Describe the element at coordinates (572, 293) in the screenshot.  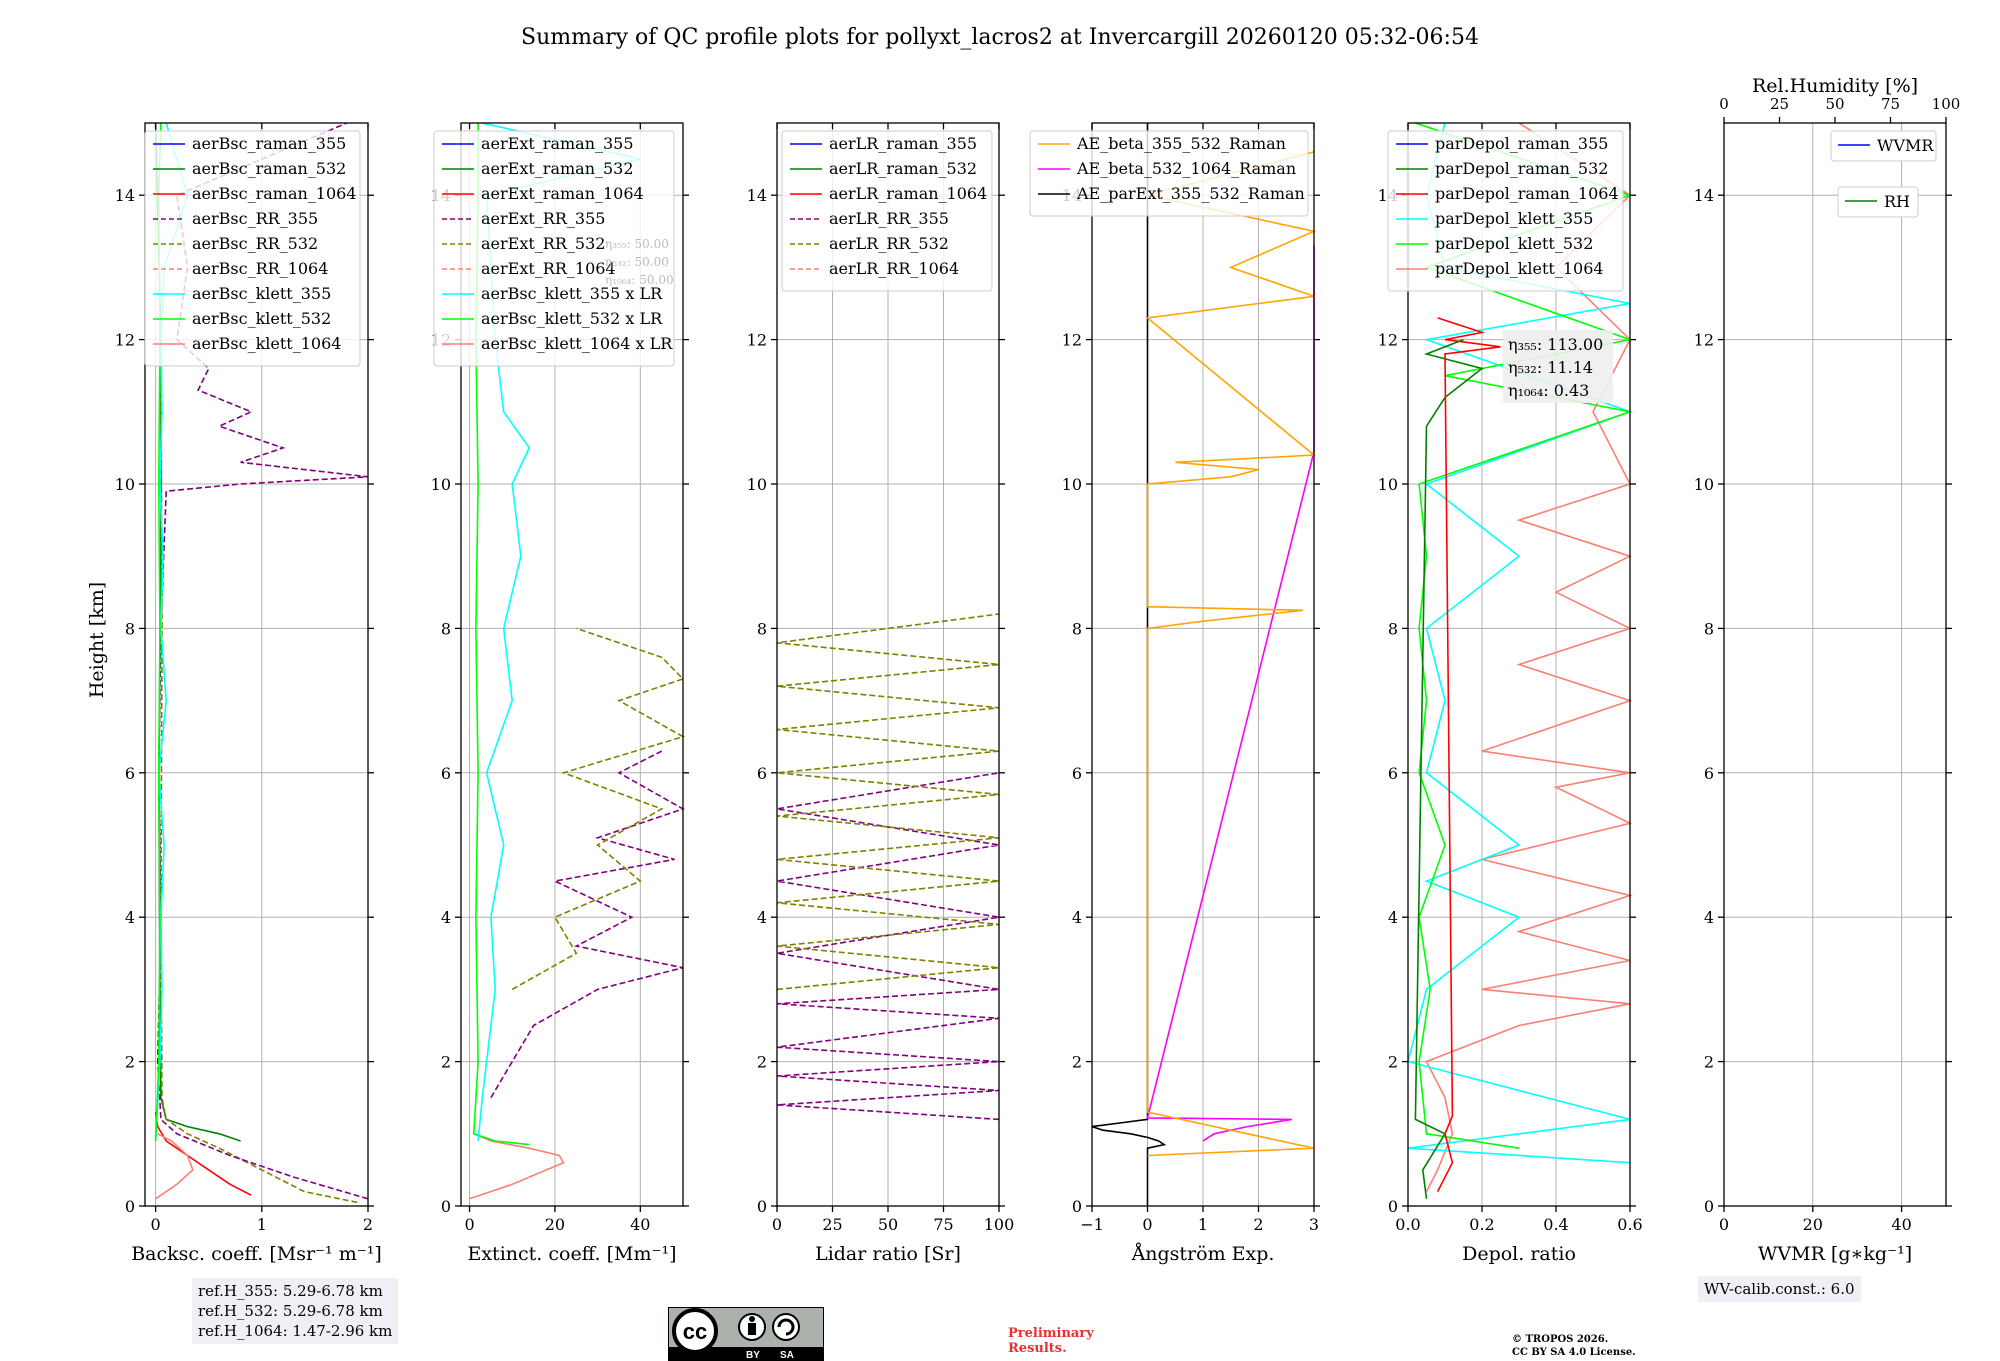
I see `legend-entry-ext: aerBsc_klett_355 x LR` at that location.